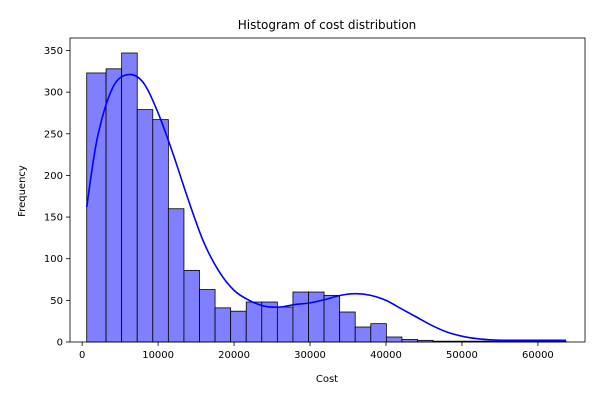 The width and height of the screenshot is (600, 400). Describe the element at coordinates (53, 134) in the screenshot. I see `y-tick-label: 250` at that location.